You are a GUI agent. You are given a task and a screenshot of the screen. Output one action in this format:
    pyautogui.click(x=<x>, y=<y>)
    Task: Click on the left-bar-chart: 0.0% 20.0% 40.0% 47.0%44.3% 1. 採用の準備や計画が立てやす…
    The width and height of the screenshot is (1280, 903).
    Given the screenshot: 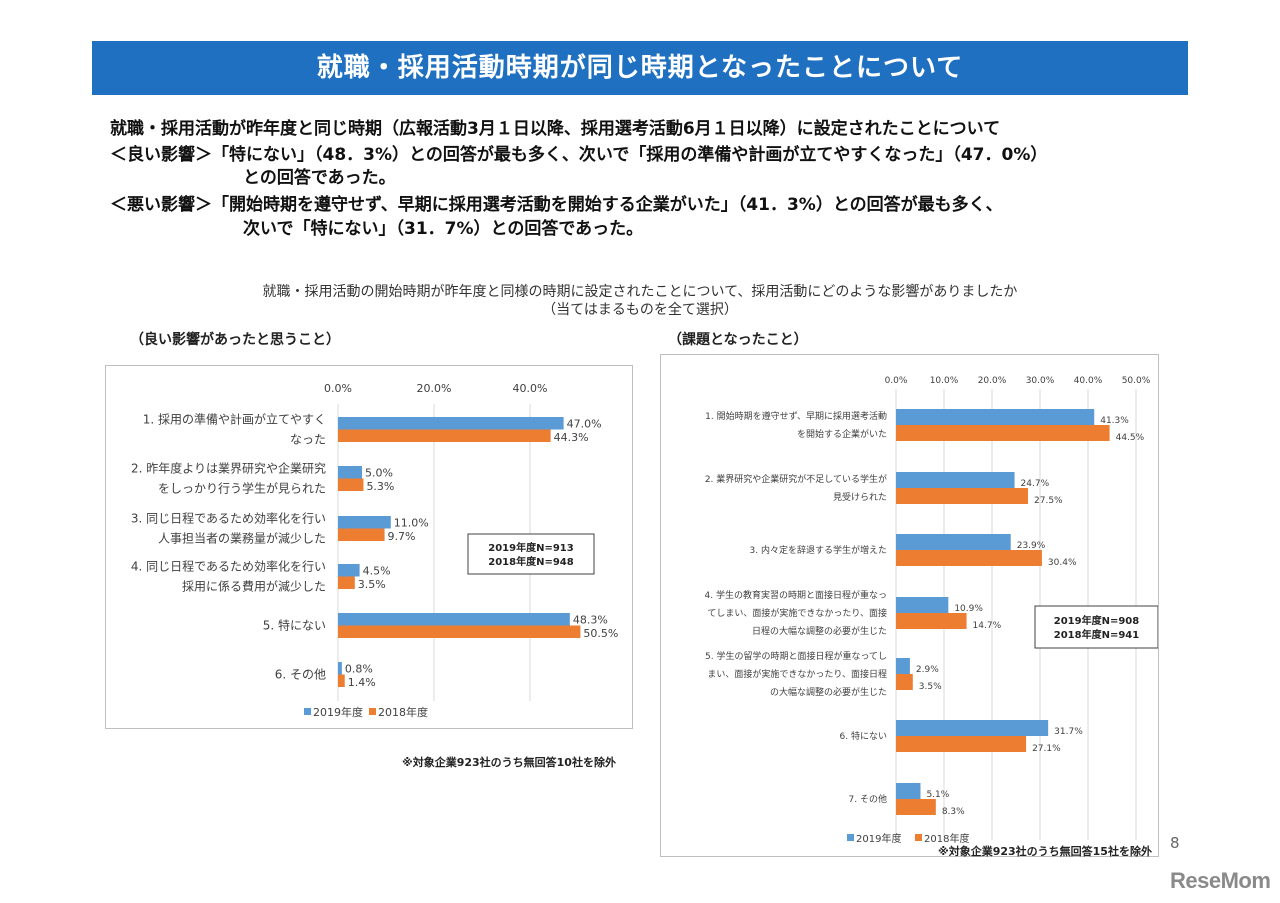 What is the action you would take?
    pyautogui.click(x=375, y=550)
    